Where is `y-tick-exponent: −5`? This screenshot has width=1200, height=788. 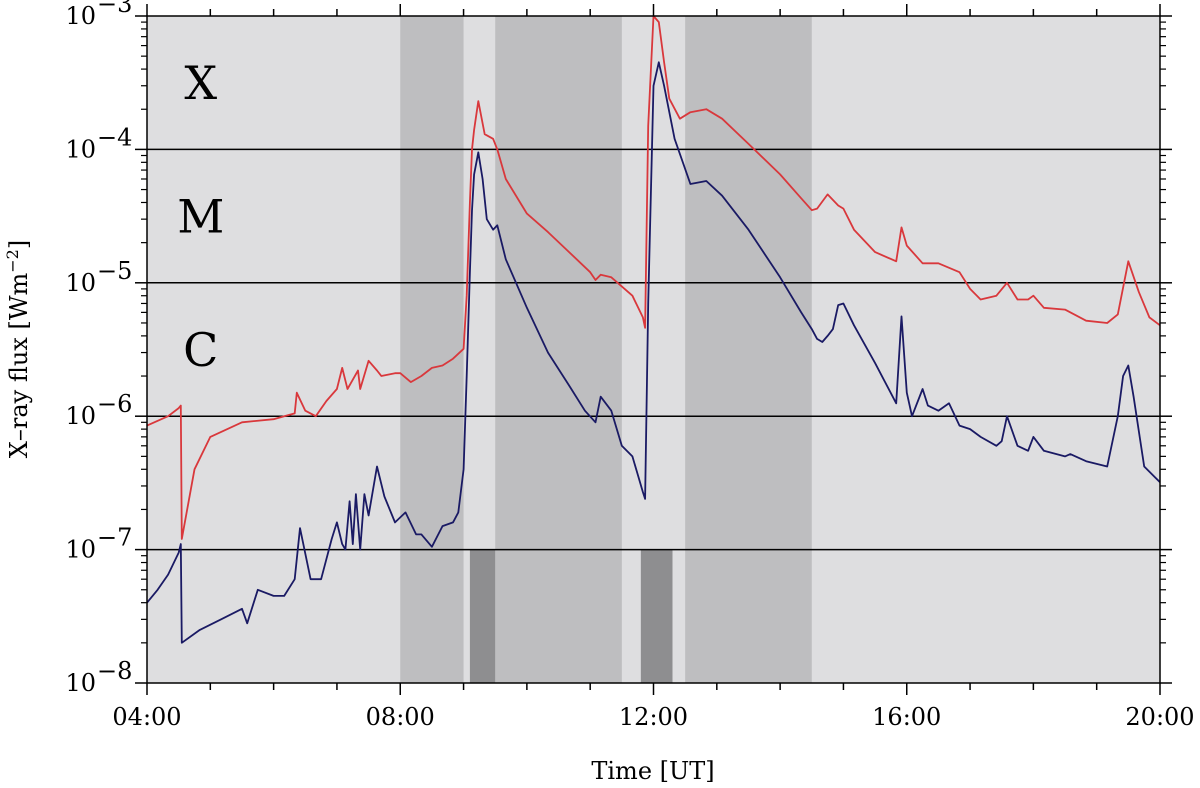
y-tick-exponent: −5 is located at coordinates (114, 271).